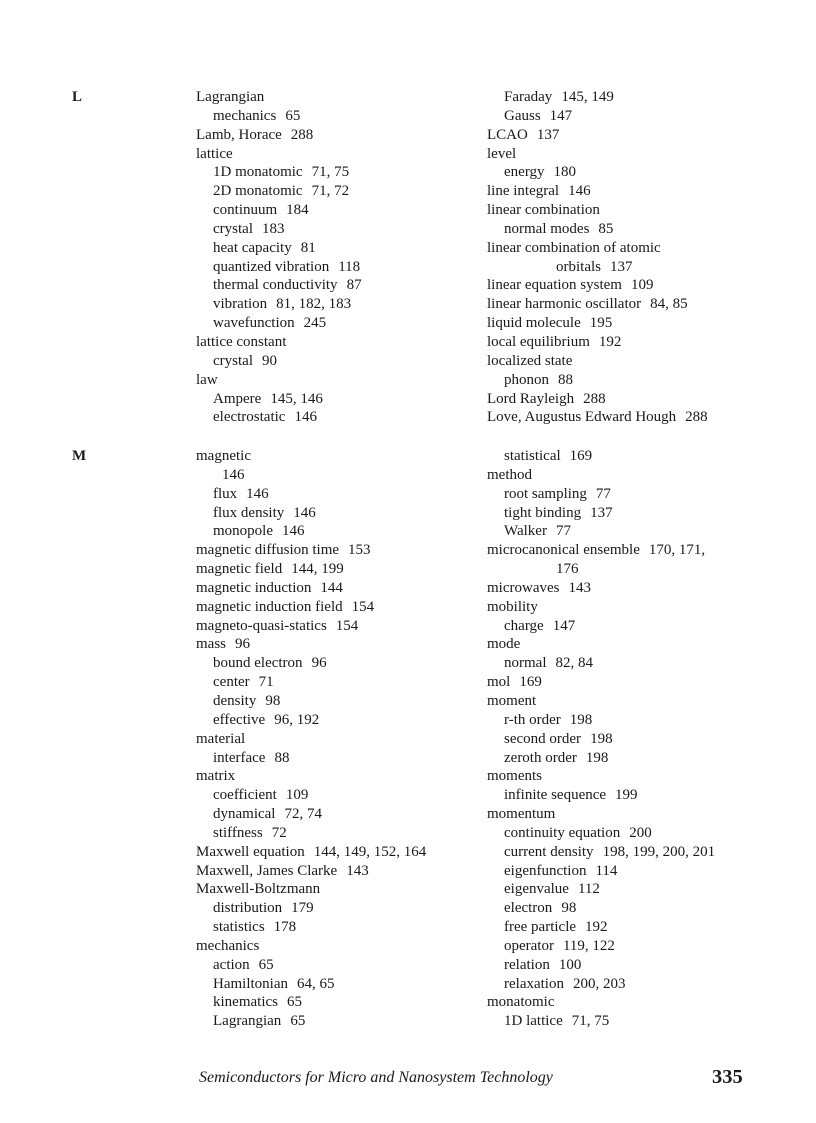 The image size is (816, 1123). Describe the element at coordinates (341, 399) in the screenshot. I see `index-entry: Ampere 145, 146` at that location.